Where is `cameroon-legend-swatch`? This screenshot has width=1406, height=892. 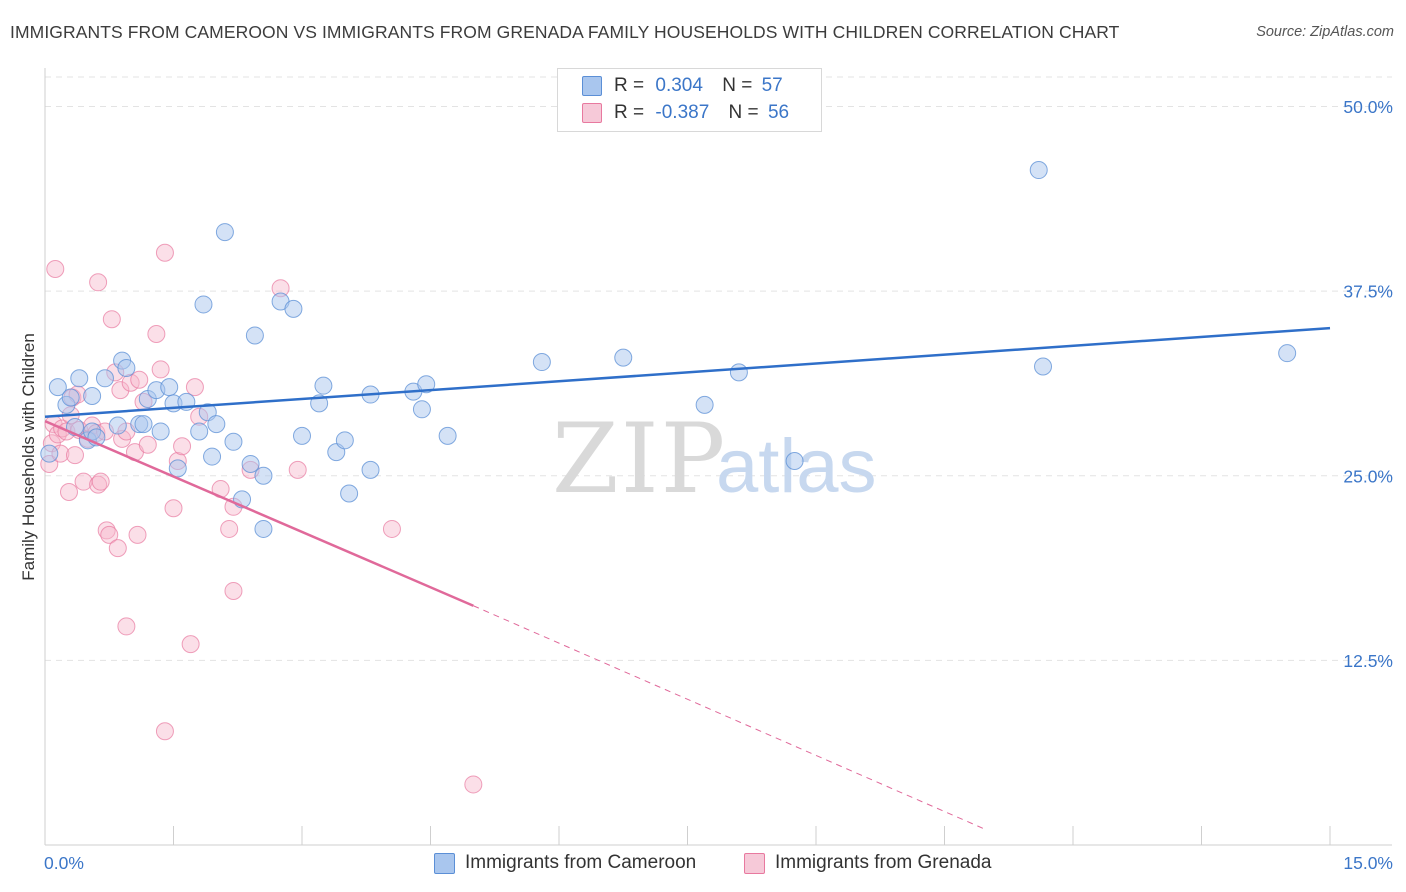 cameroon-legend-swatch is located at coordinates (444, 863).